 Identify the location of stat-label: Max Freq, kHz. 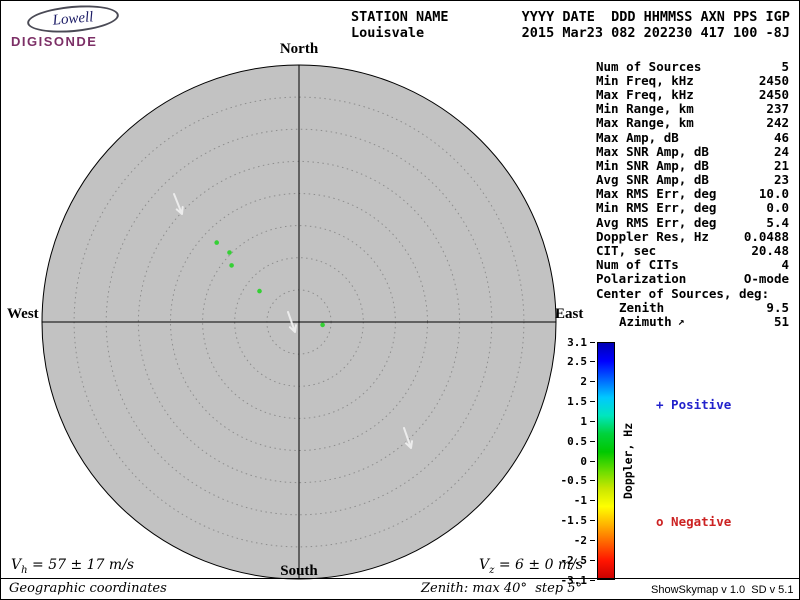
(645, 94).